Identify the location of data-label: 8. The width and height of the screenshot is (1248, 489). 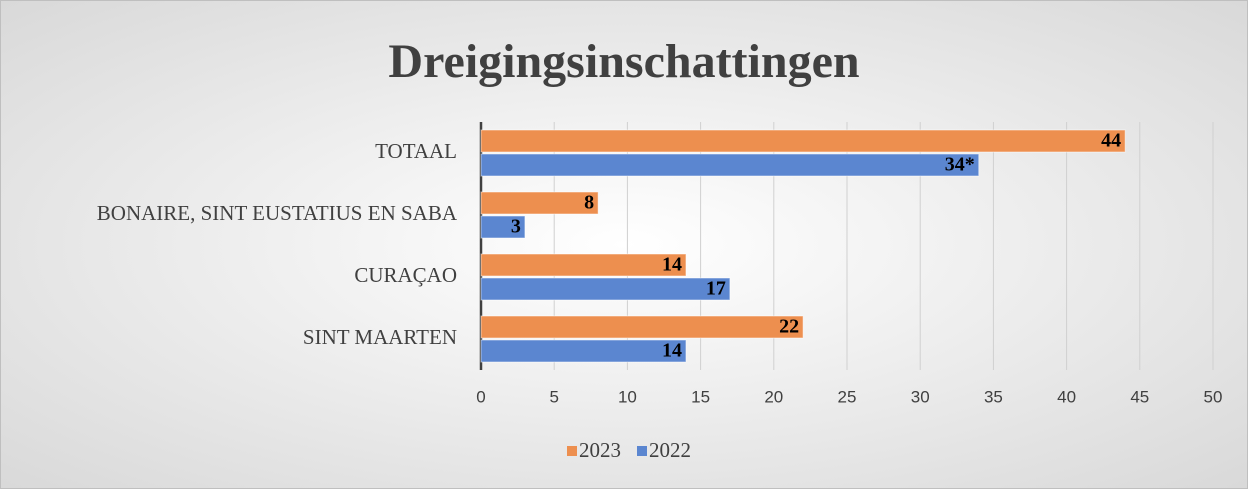
(589, 203).